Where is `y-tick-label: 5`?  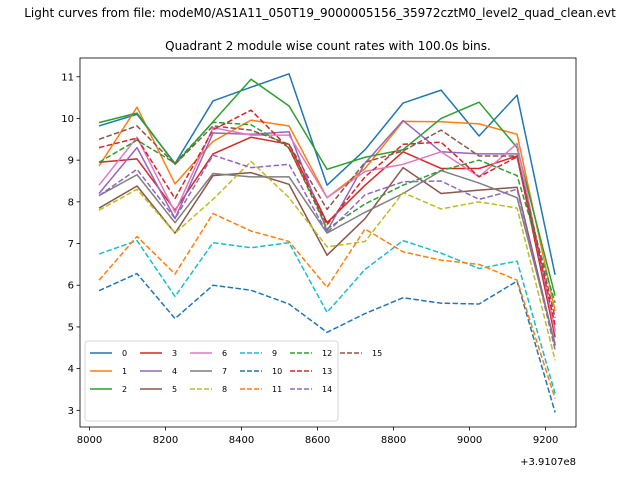 y-tick-label: 5 is located at coordinates (71, 327).